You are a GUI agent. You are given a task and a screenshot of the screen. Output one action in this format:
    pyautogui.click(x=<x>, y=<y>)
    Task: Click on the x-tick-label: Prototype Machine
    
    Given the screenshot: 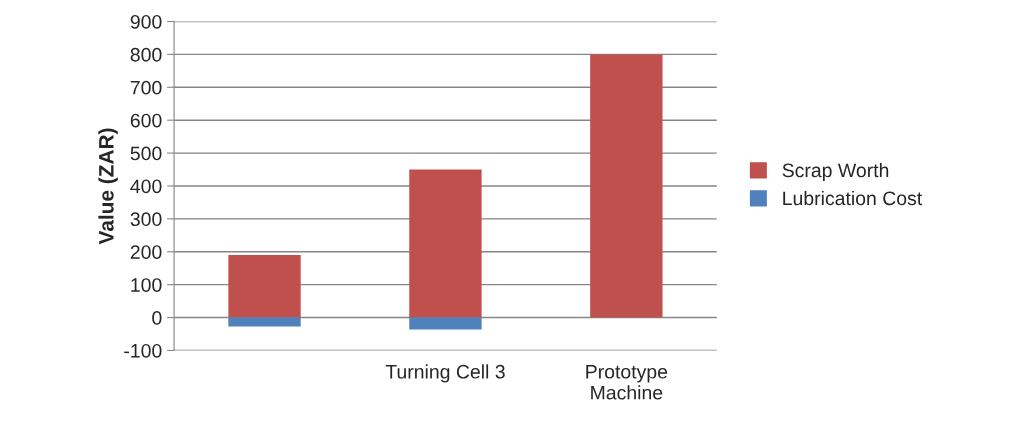 What is the action you would take?
    pyautogui.click(x=627, y=382)
    